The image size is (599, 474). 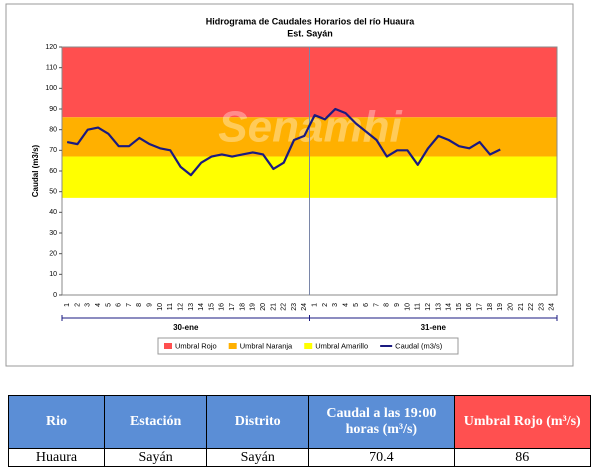 I want to click on group-label: 31-ene, so click(x=434, y=327).